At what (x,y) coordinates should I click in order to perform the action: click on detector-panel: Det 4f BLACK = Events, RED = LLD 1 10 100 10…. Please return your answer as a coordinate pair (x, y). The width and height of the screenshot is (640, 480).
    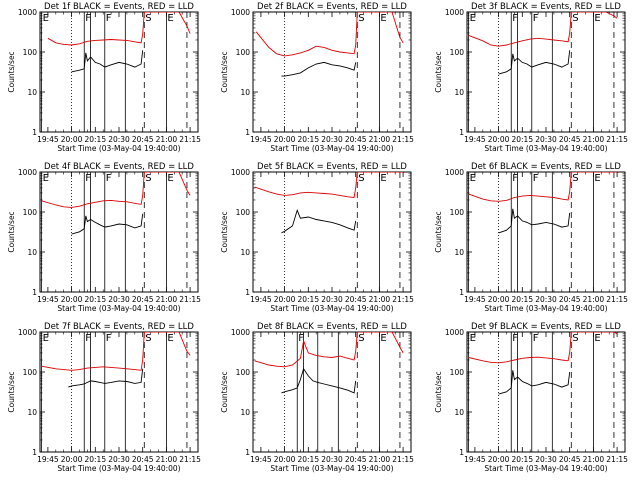
    Looking at the image, I should click on (104, 237).